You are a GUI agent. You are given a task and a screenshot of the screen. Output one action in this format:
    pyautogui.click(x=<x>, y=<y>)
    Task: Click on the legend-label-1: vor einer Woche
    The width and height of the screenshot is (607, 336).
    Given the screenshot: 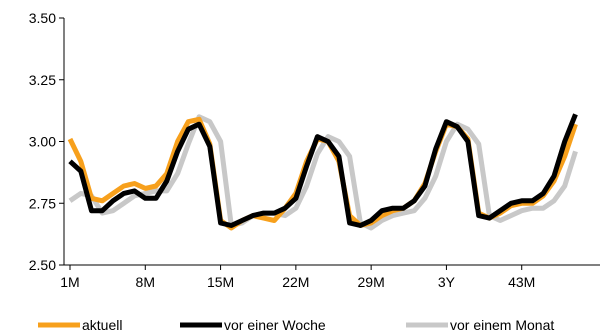 What is the action you would take?
    pyautogui.click(x=275, y=325)
    